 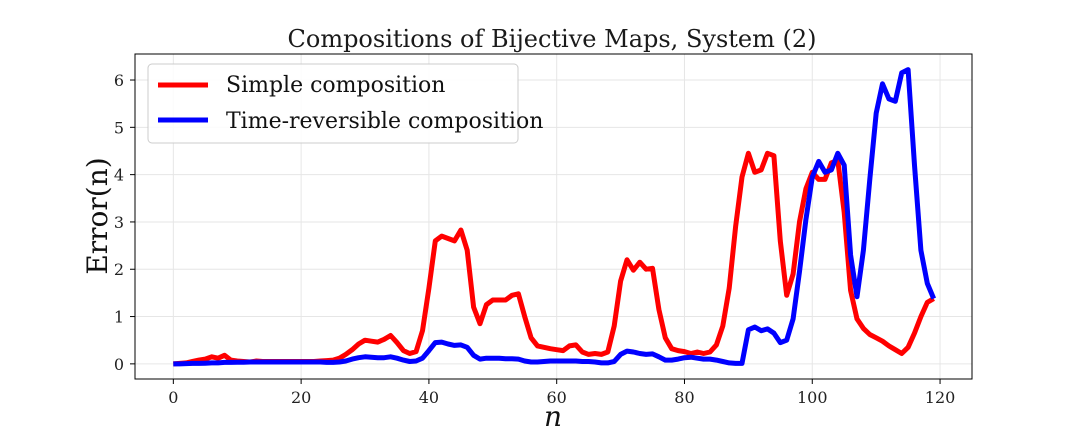 What do you see at coordinates (119, 127) in the screenshot?
I see `y-tick-label: 5` at bounding box center [119, 127].